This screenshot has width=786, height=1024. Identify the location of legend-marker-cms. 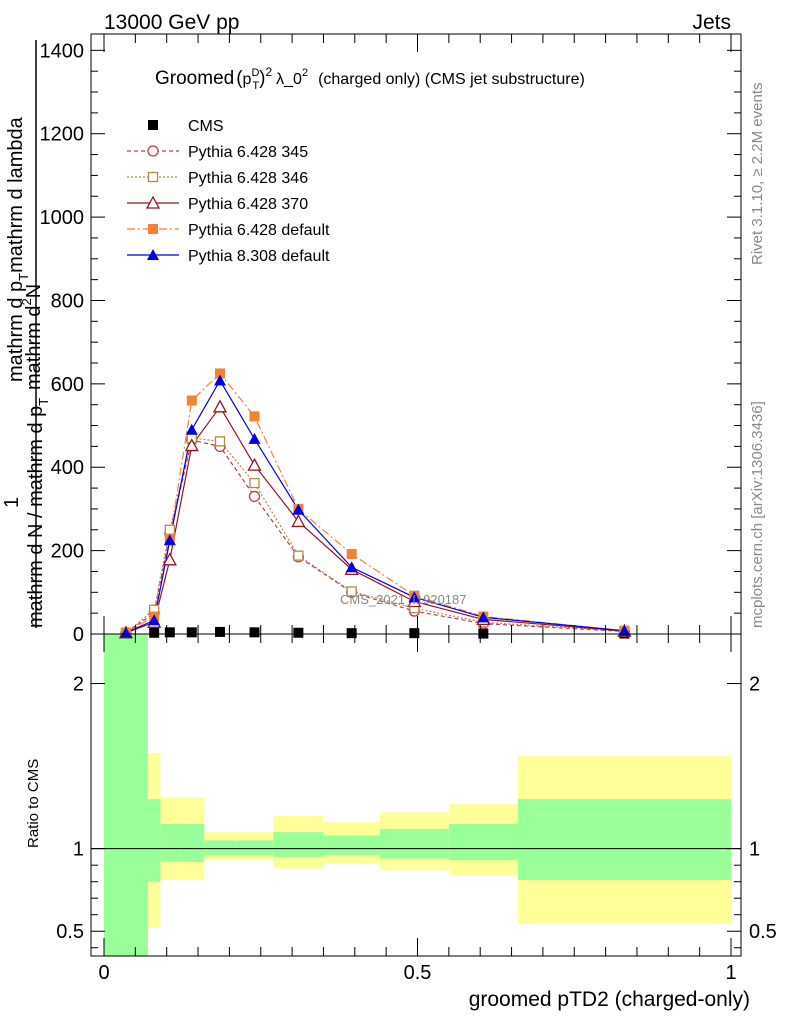
(153, 125).